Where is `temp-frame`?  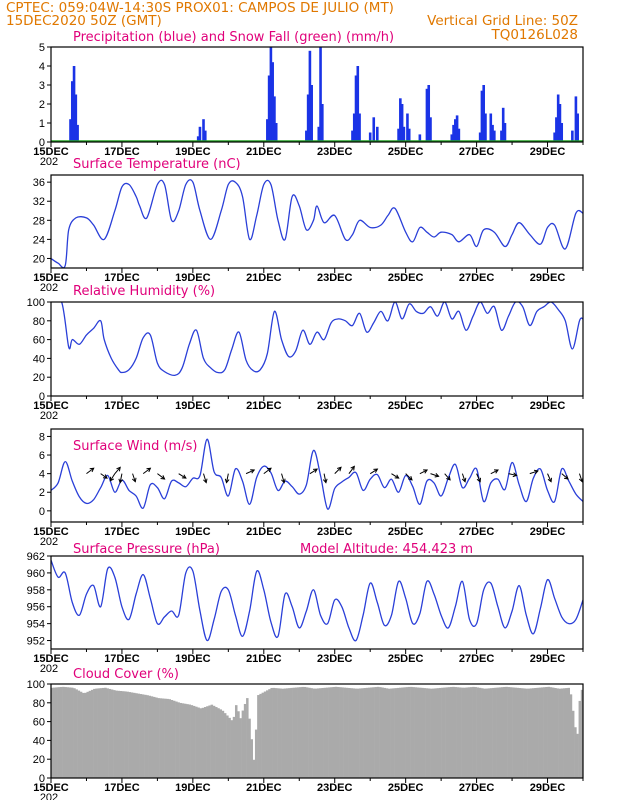 temp-frame is located at coordinates (317, 221).